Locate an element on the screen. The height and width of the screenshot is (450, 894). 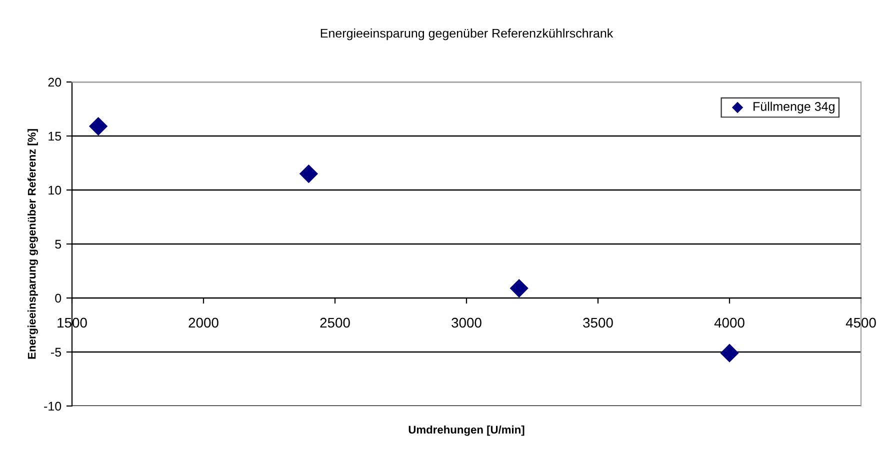
y-tick-label: 10 is located at coordinates (55, 190).